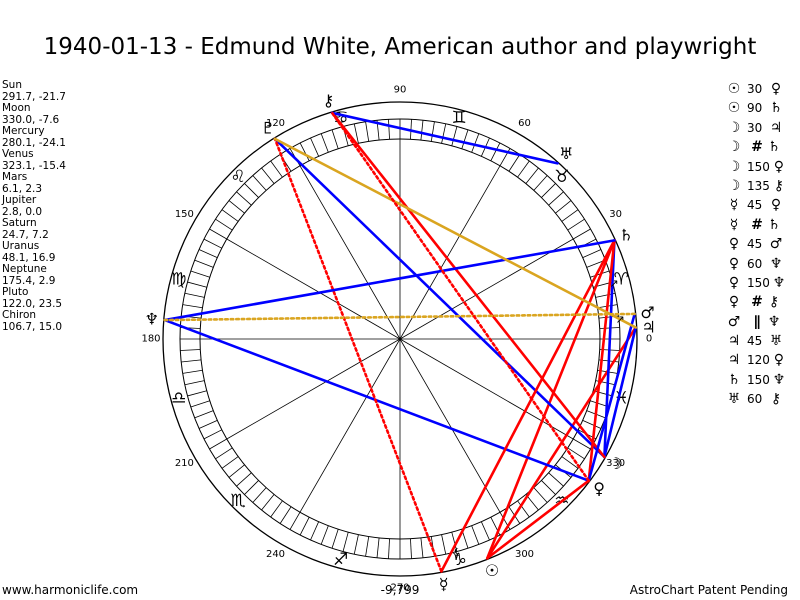  I want to click on planet-value-venus: 323.1, -15.4, so click(34, 165).